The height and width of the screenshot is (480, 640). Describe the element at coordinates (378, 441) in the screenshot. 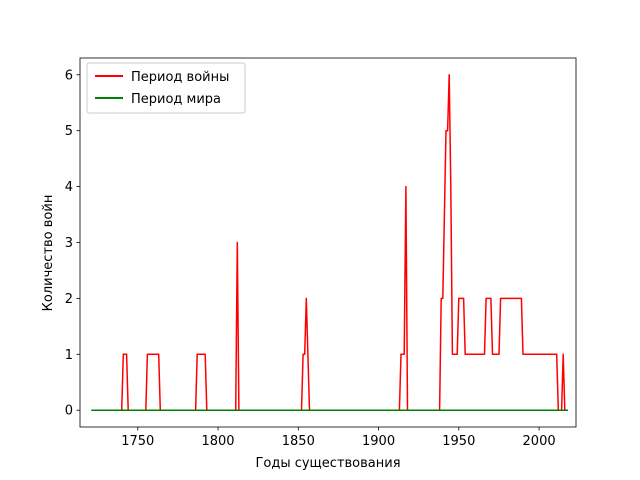

I see `x-tick-label: 1900` at that location.